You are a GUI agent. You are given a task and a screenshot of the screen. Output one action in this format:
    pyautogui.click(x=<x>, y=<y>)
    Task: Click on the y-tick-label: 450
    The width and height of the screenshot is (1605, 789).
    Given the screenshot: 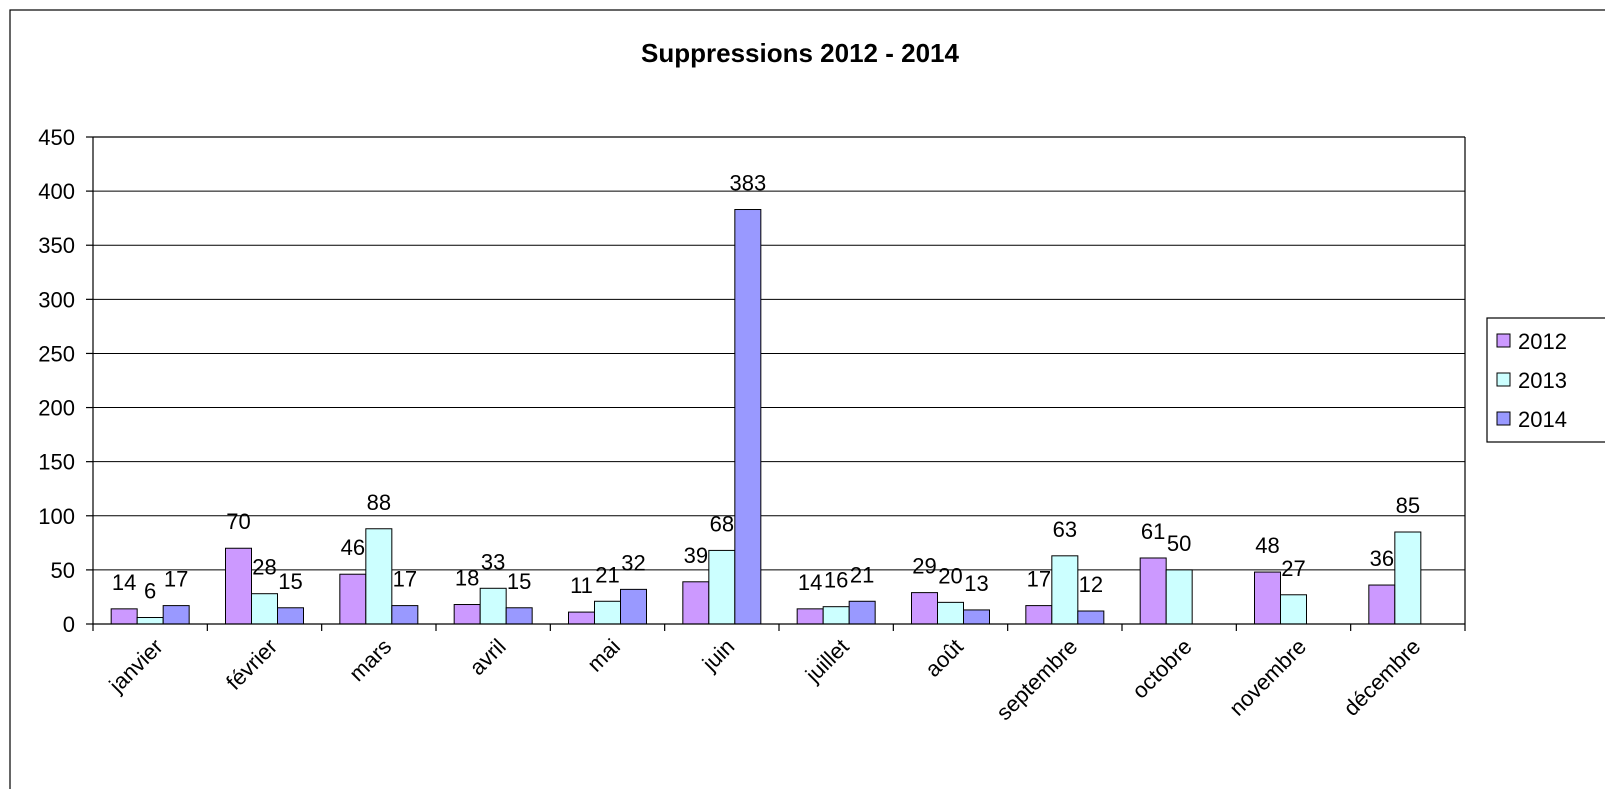 What is the action you would take?
    pyautogui.click(x=56, y=137)
    